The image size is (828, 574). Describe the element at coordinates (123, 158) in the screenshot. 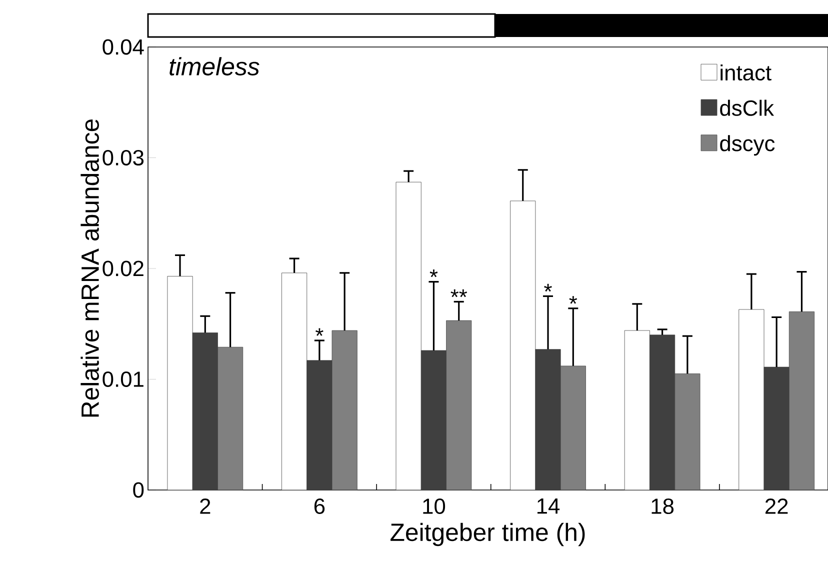

I see `y-tick-label: 0.03` at that location.